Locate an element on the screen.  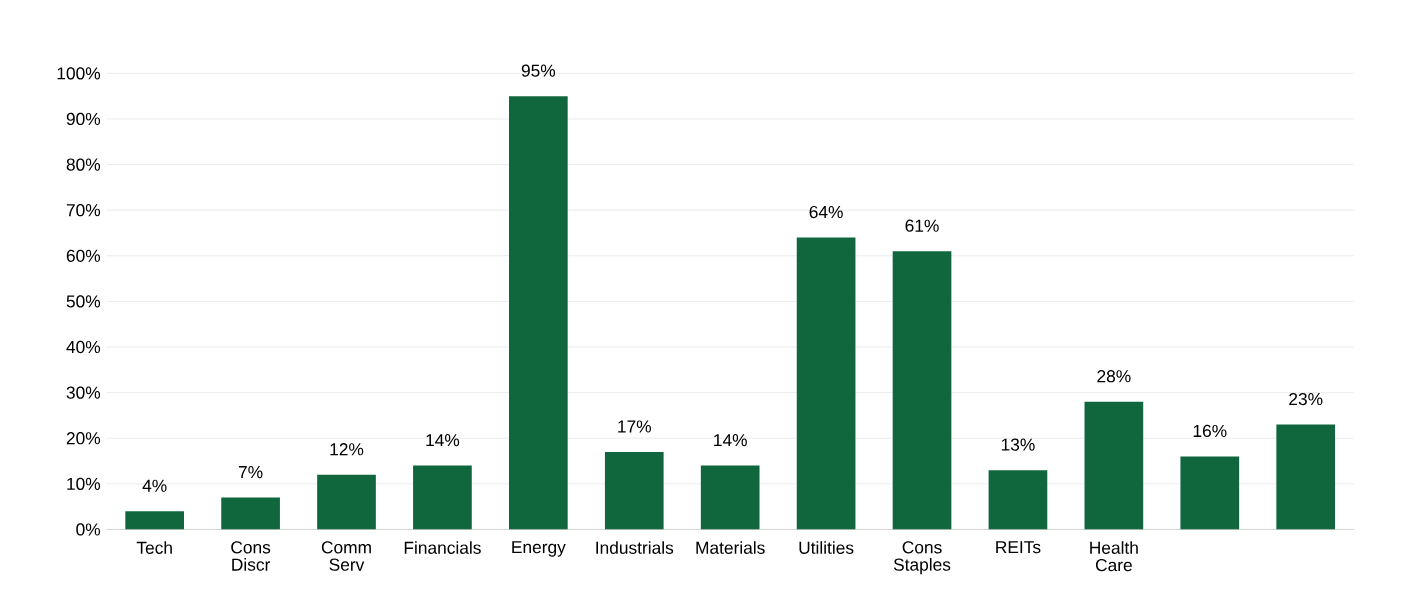
data-label: 7% is located at coordinates (250, 472).